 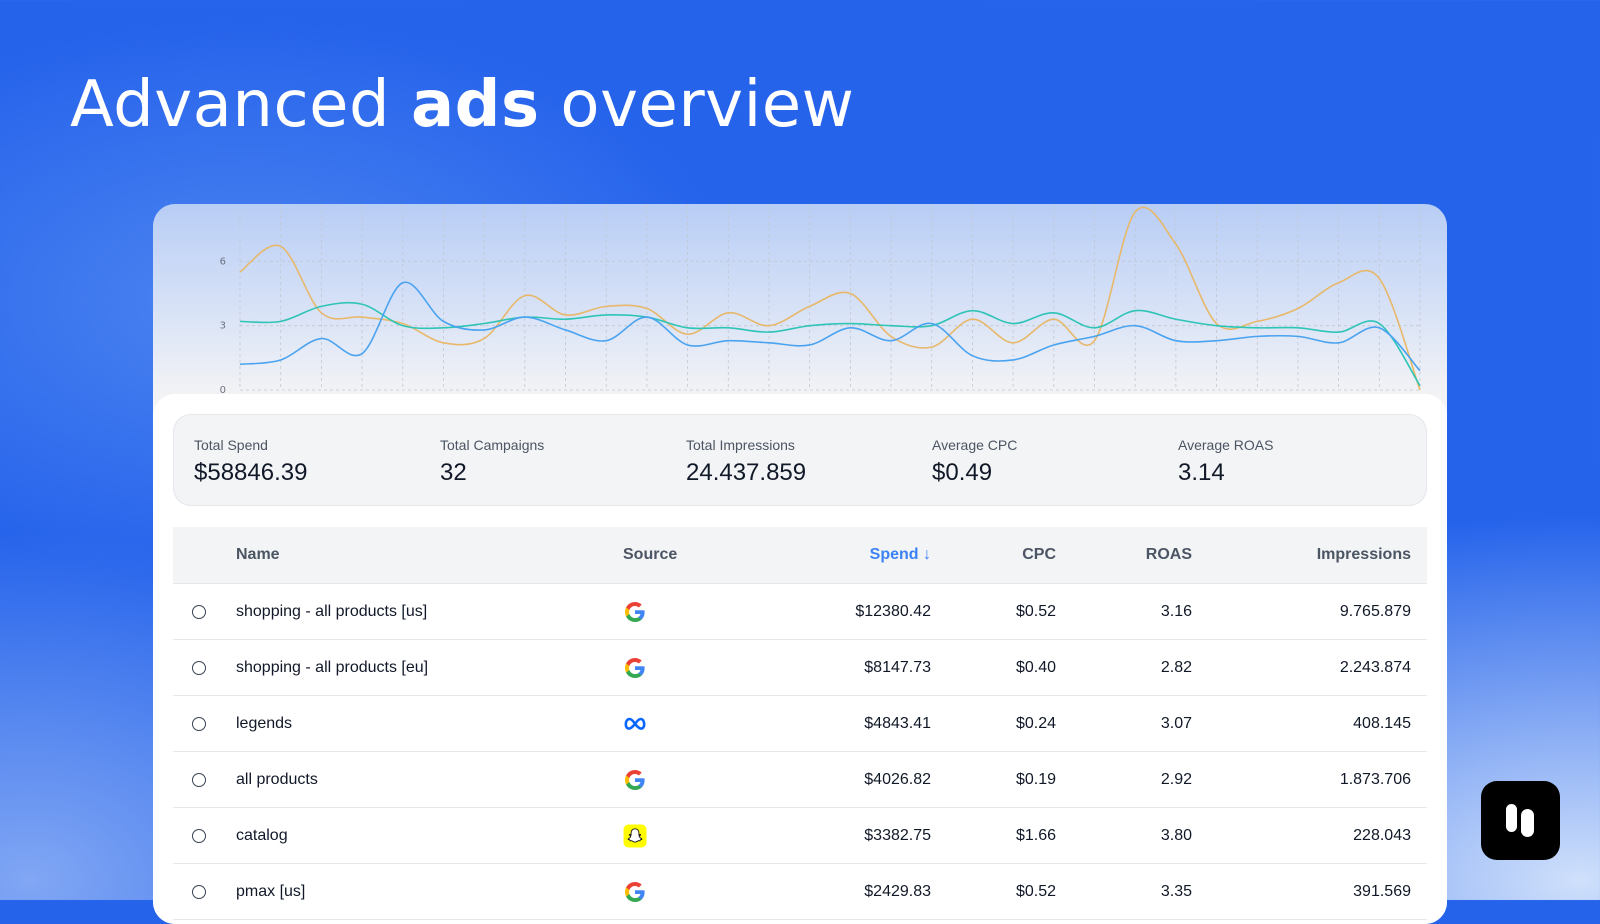 I want to click on cell-roas: 3.16, so click(x=1176, y=611).